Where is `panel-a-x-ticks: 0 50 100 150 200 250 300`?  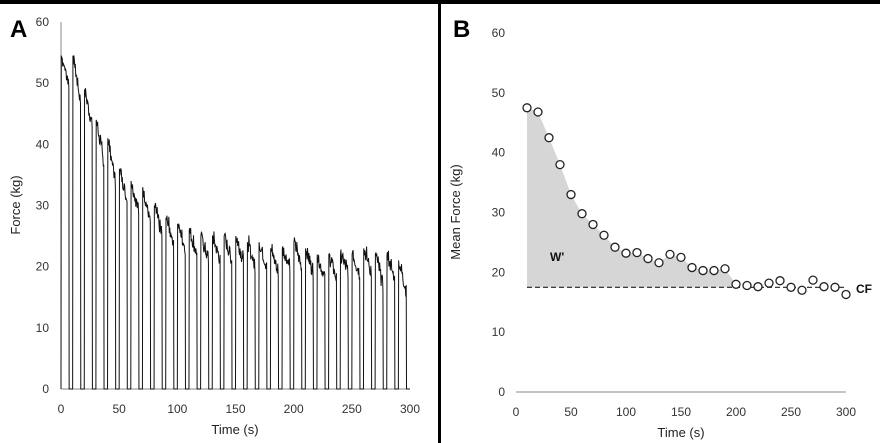
panel-a-x-ticks: 0 50 100 150 200 250 300 is located at coordinates (239, 409).